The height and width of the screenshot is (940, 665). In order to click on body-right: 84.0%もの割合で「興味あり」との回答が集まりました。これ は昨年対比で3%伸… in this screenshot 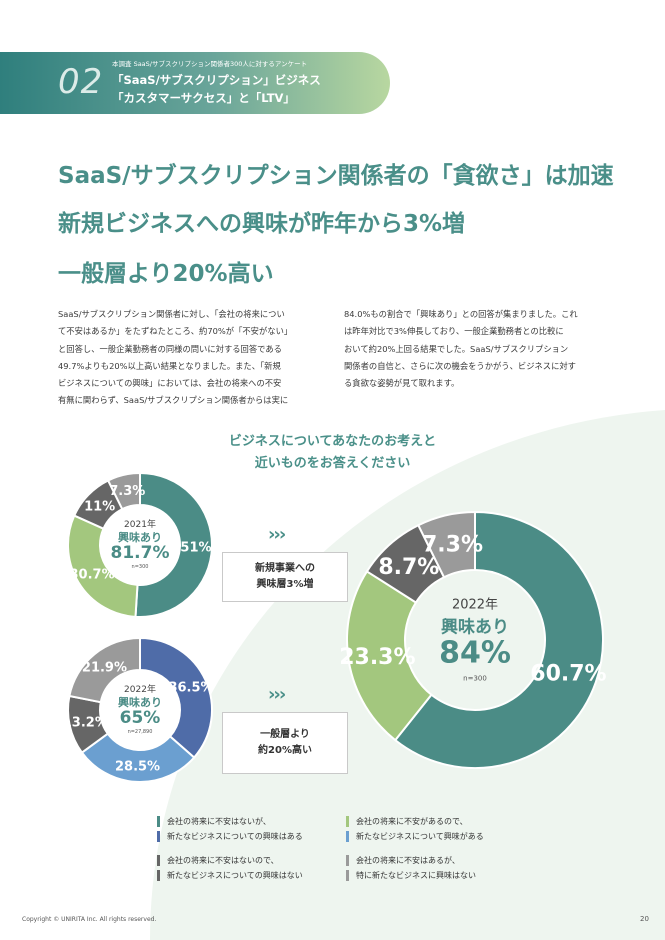, I will do `click(484, 349)`.